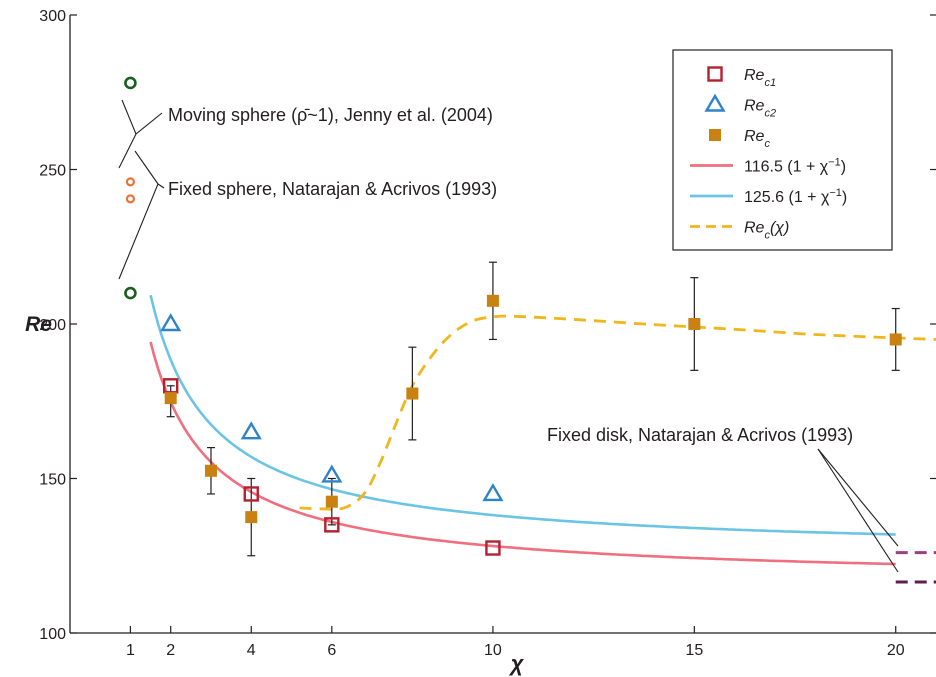  Describe the element at coordinates (38, 324) in the screenshot. I see `y-axis-label: Re` at that location.